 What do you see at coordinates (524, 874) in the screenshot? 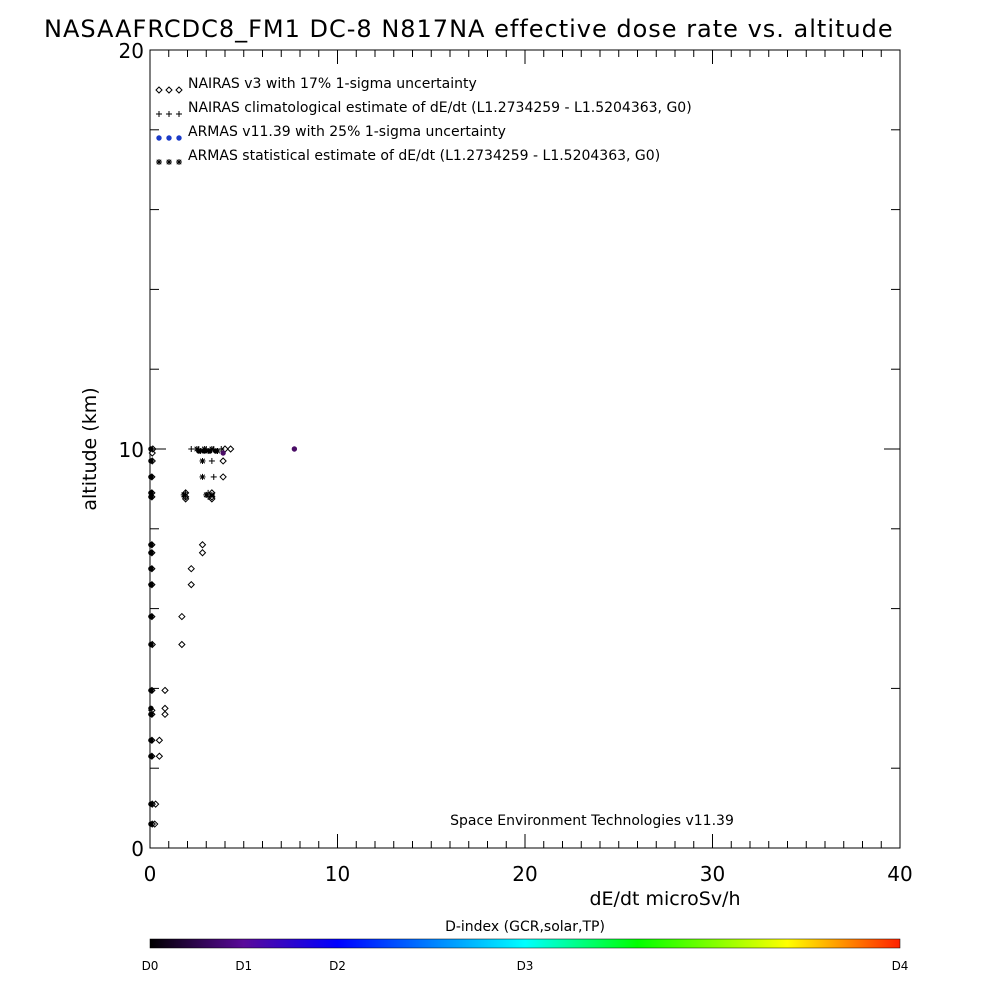
I see `x-tick-label: 20` at bounding box center [524, 874].